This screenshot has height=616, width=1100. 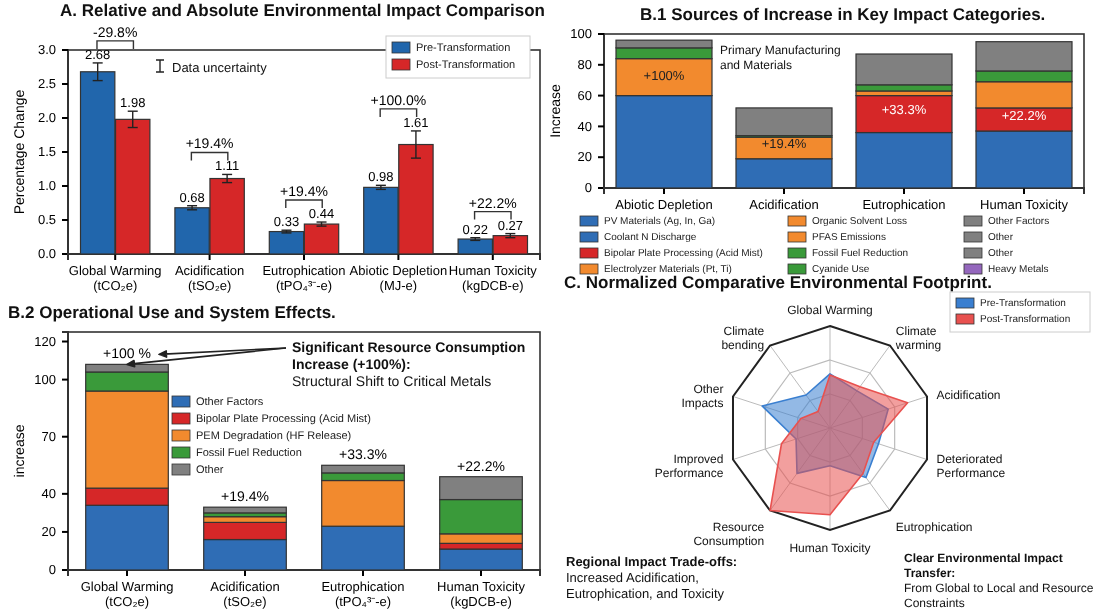 What do you see at coordinates (172, 312) in the screenshot?
I see `chart-title: B.2 Operational Use and System Effects.` at bounding box center [172, 312].